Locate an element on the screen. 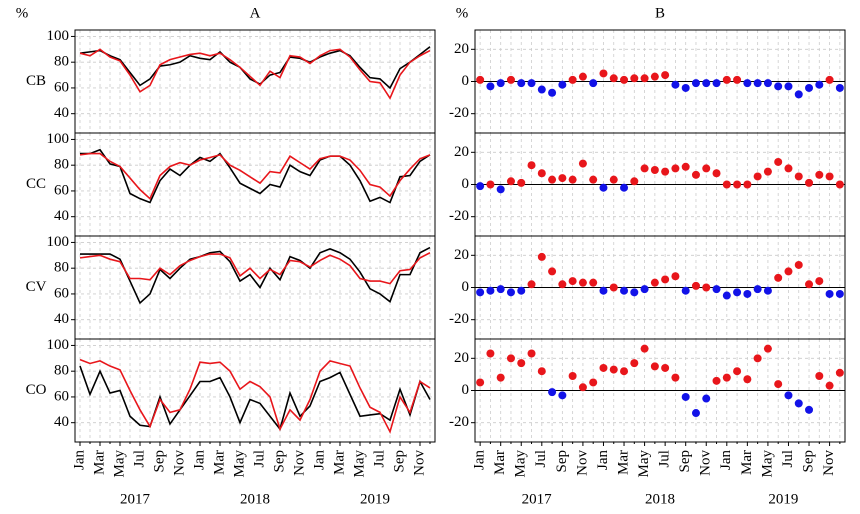 This screenshot has height=514, width=860. panel-title: B is located at coordinates (660, 13).